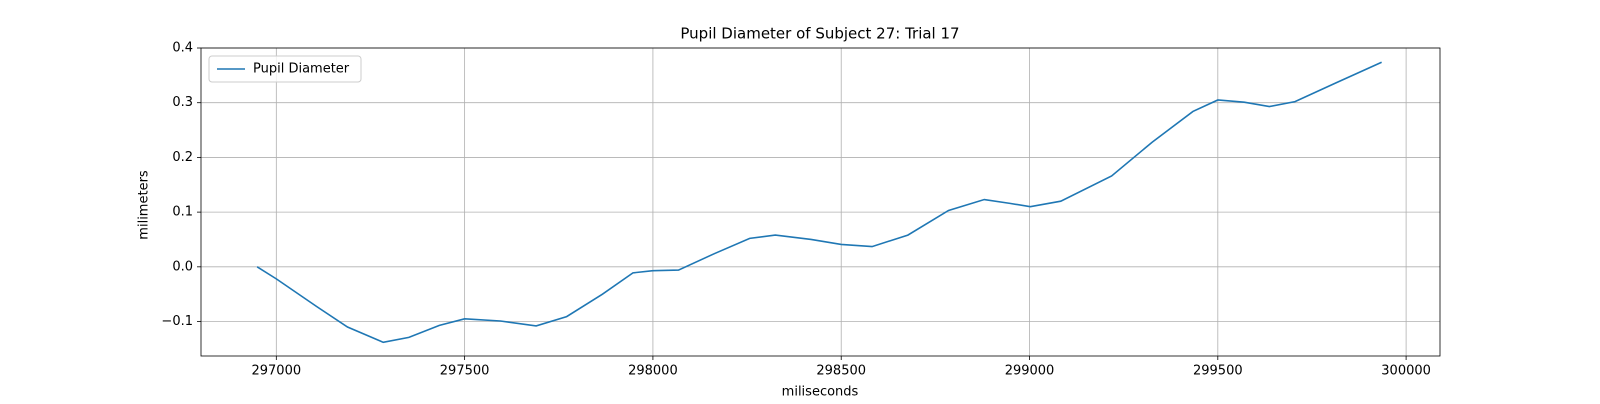 Image resolution: width=1600 pixels, height=404 pixels. What do you see at coordinates (1030, 371) in the screenshot?
I see `x-tick-label: 299000` at bounding box center [1030, 371].